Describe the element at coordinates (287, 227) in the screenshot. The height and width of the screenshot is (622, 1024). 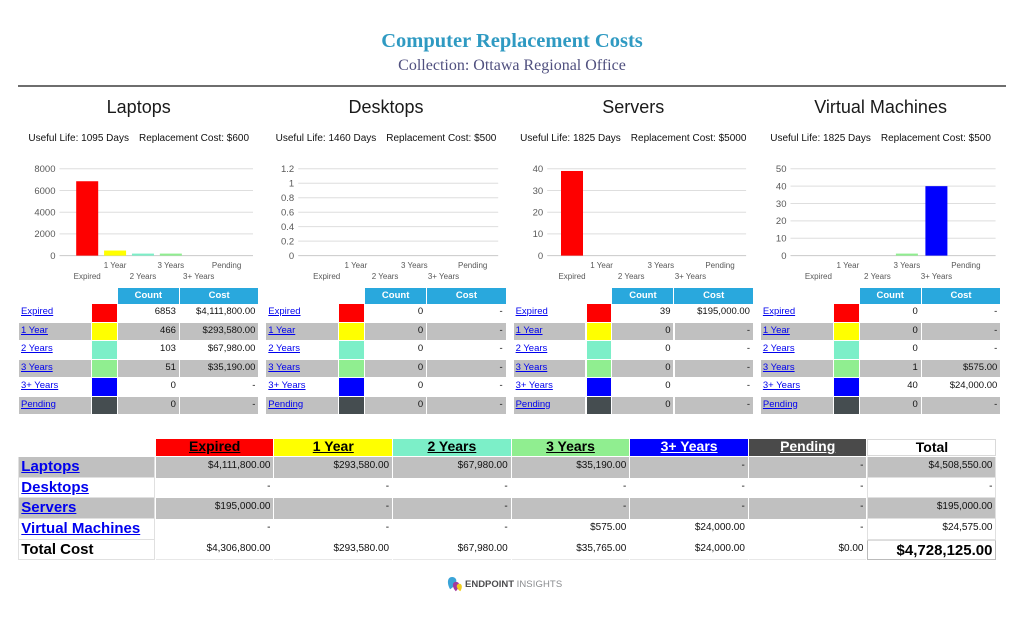
I see `svg-text: 0.4` at that location.